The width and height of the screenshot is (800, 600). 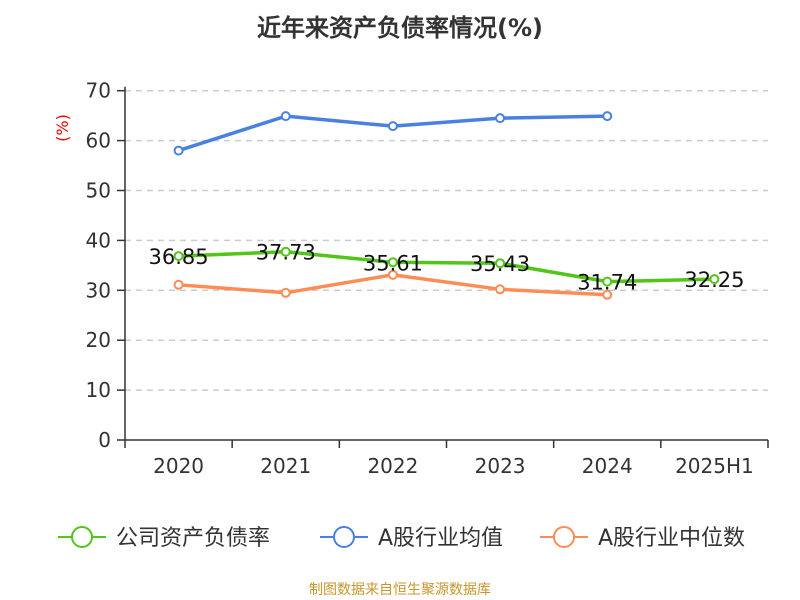 I want to click on y-tick-label: 40, so click(x=98, y=240).